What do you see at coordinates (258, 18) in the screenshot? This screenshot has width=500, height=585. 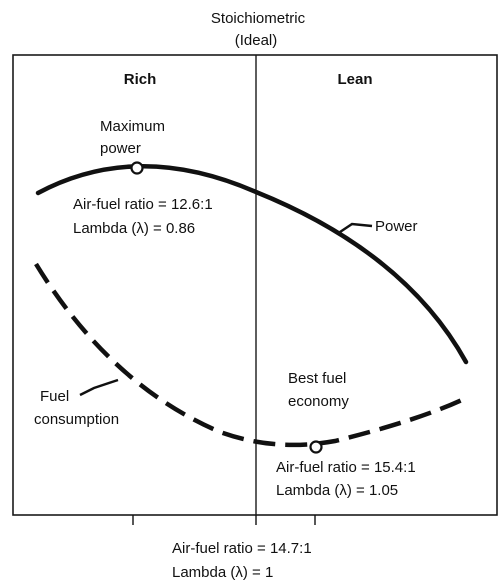 I see `stoichiometric-label: Stoichiometric` at bounding box center [258, 18].